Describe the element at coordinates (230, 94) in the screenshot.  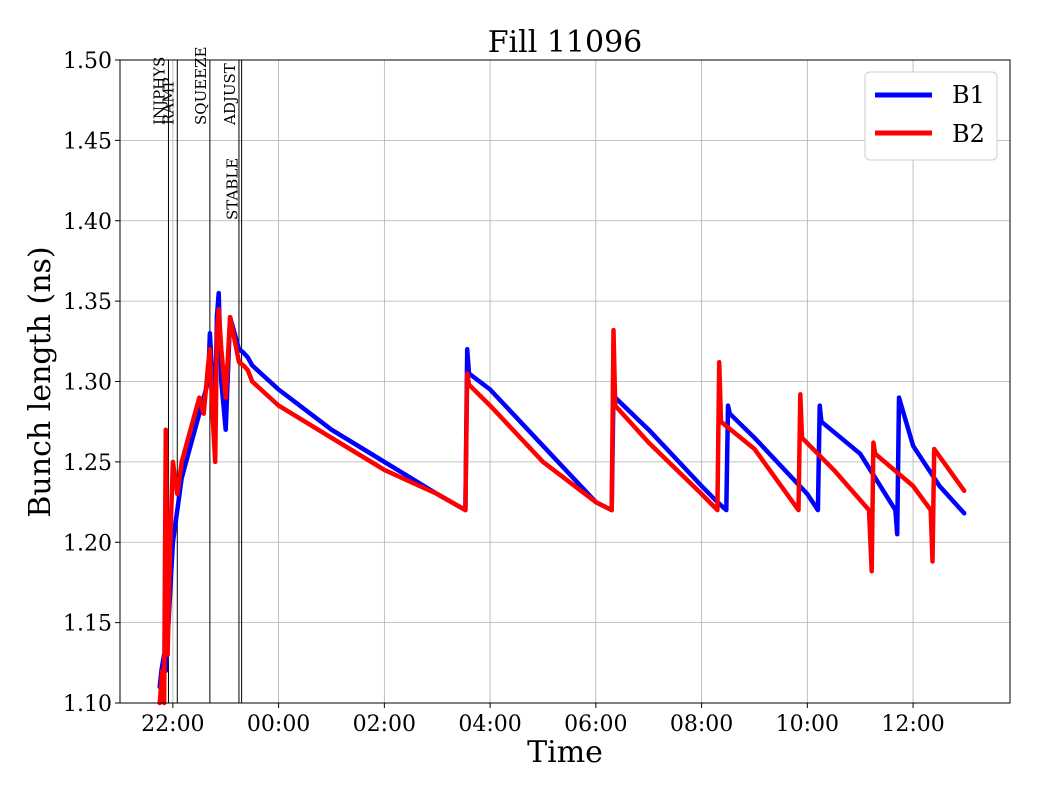
I see `phase-label-adjust: ADJUST` at that location.